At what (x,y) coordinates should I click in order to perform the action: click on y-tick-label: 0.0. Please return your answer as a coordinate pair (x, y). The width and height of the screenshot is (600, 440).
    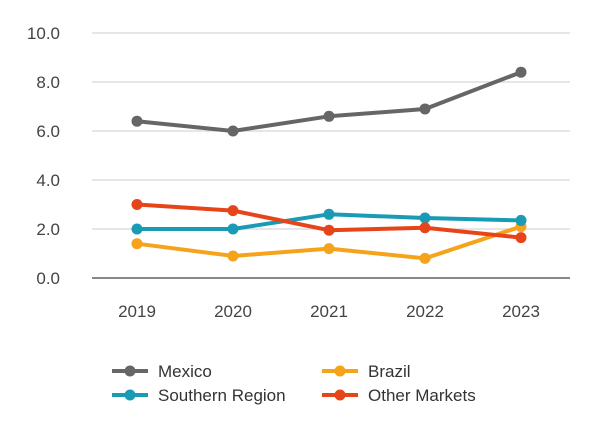
    Looking at the image, I should click on (48, 278).